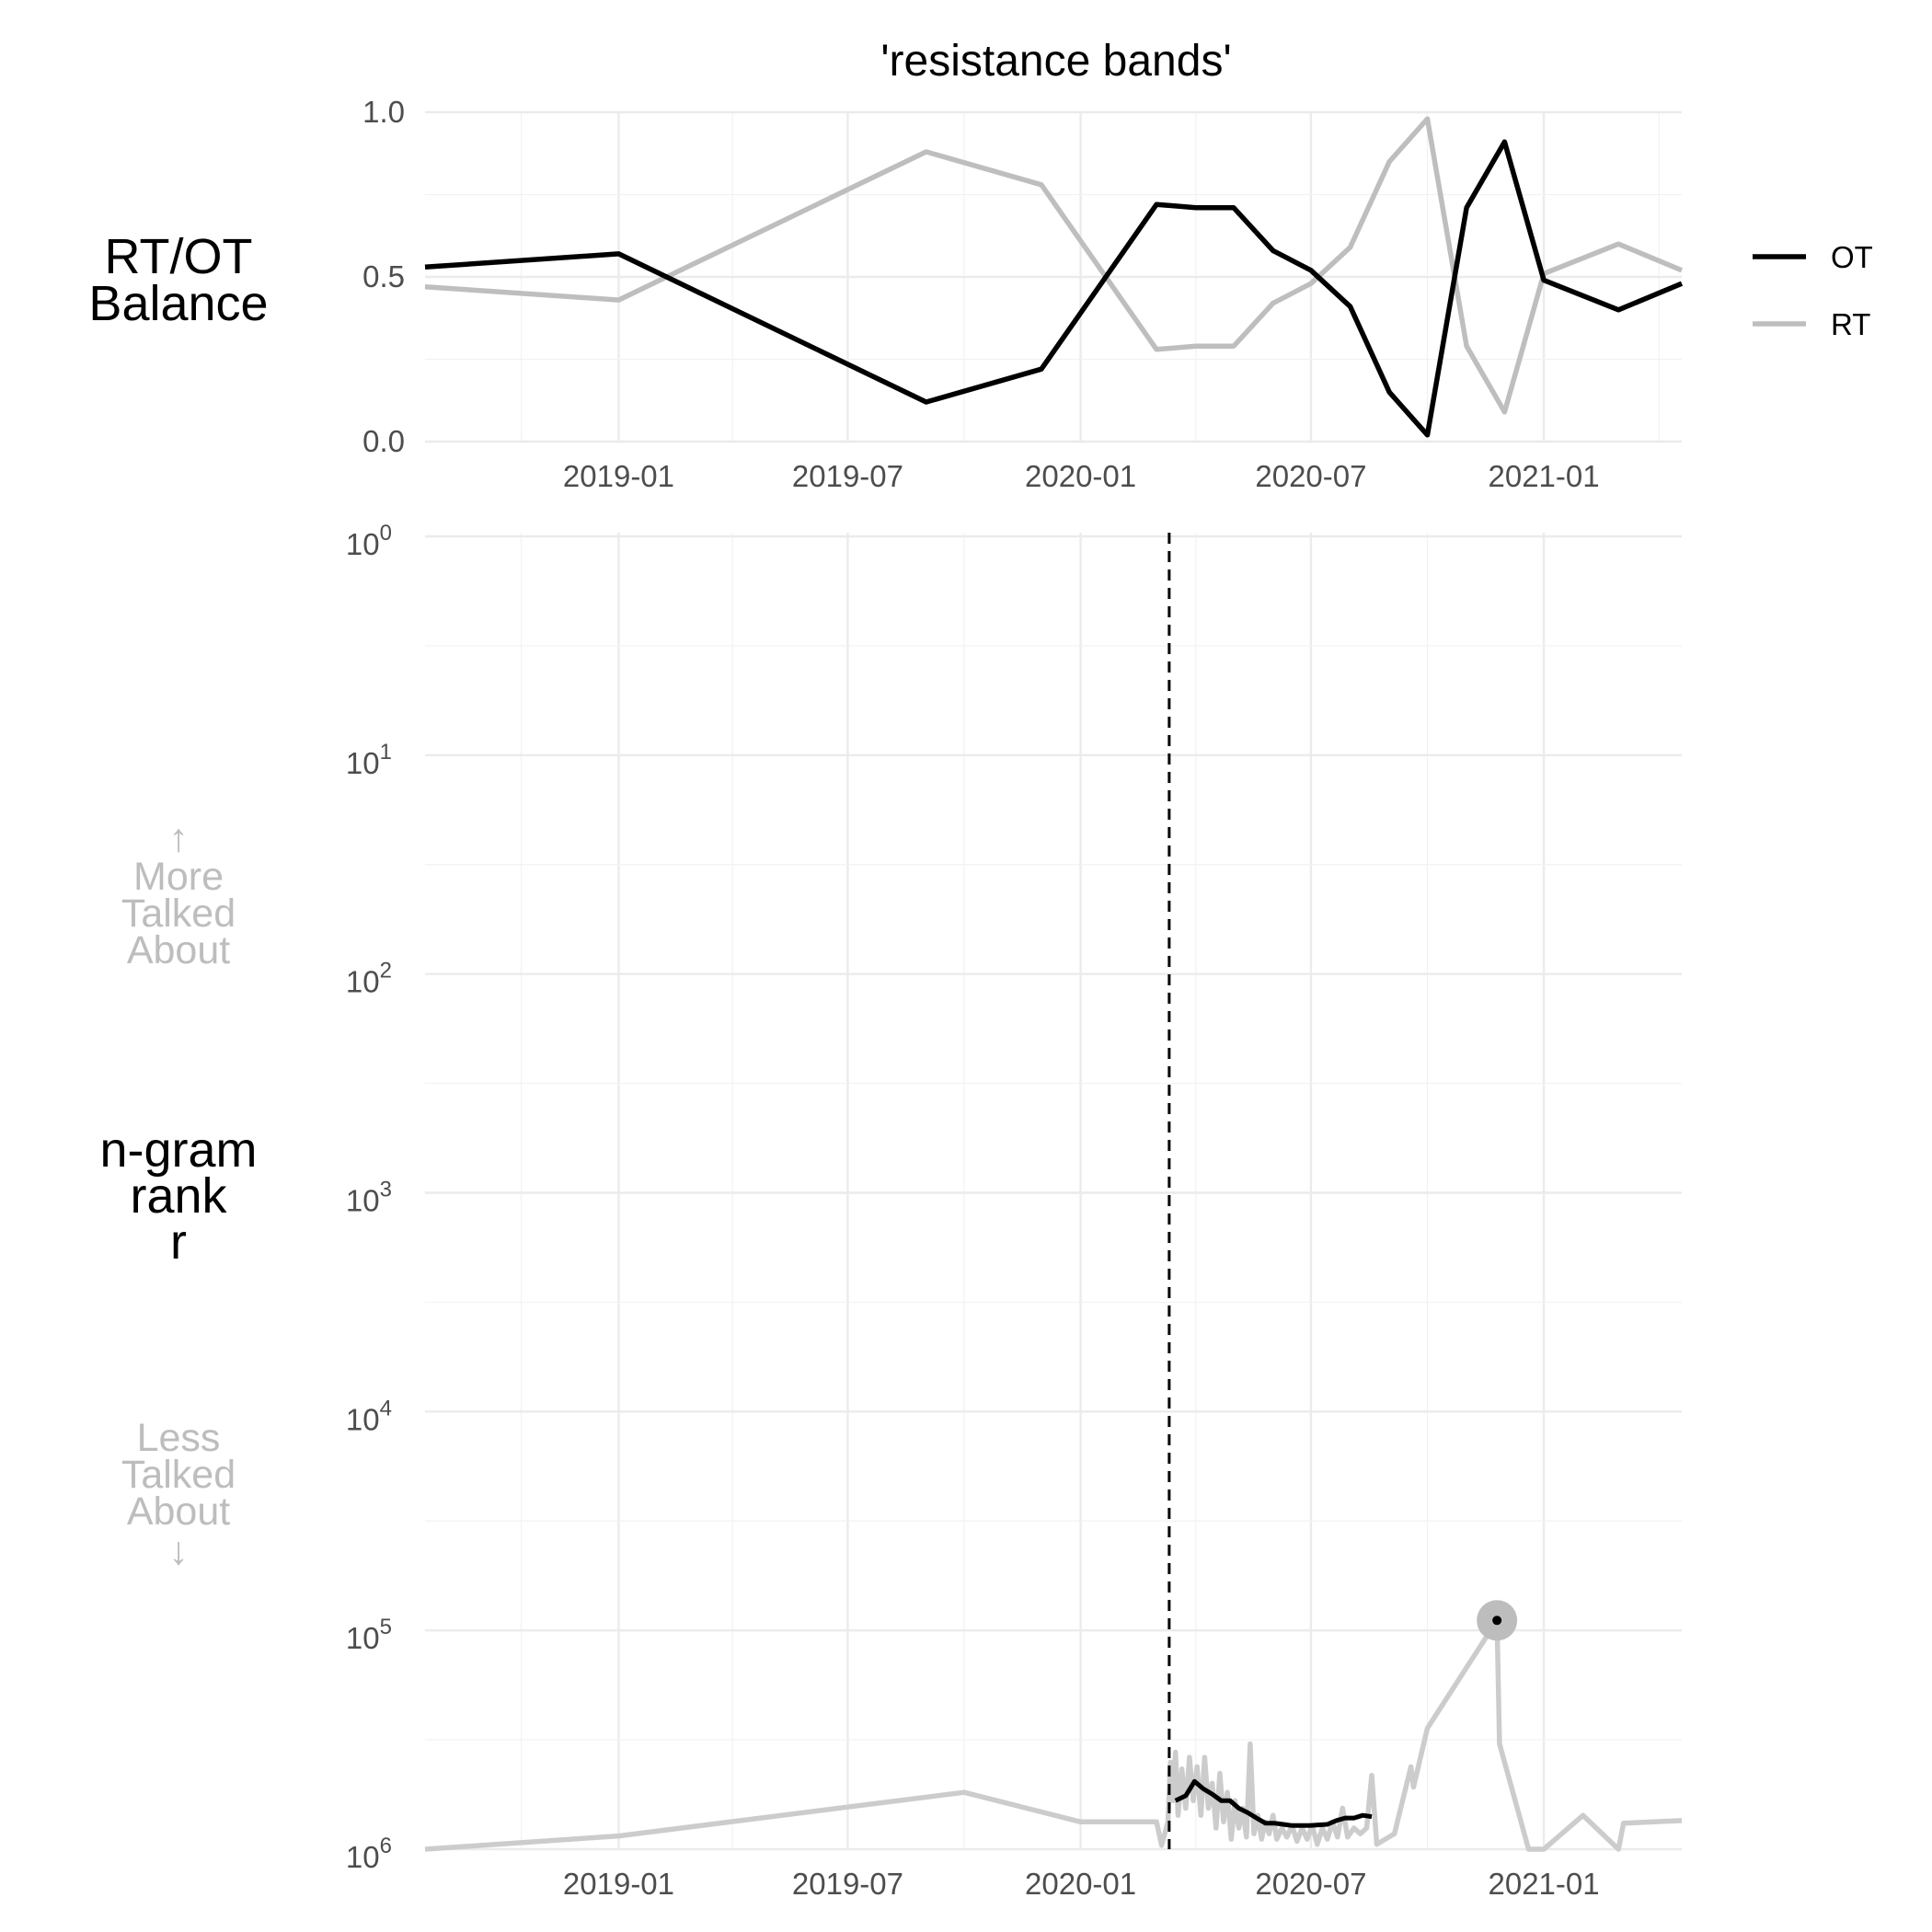 This screenshot has width=1932, height=1932. What do you see at coordinates (1544, 476) in the screenshot?
I see `balance-x-tick-label: 2021-01` at bounding box center [1544, 476].